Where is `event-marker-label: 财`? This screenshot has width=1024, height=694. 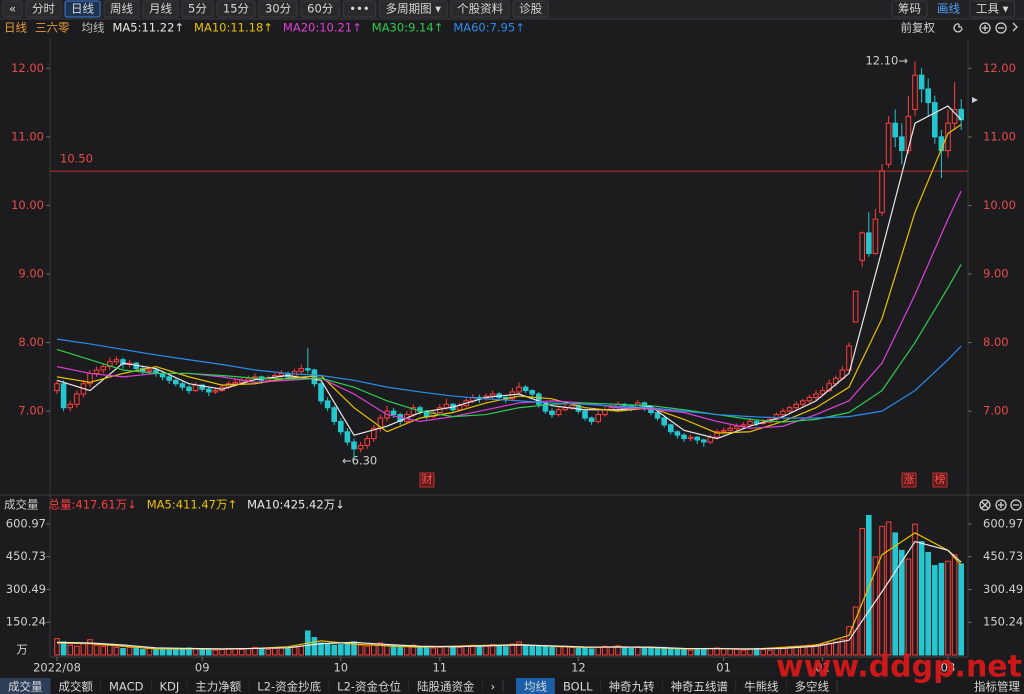 event-marker-label: 财 is located at coordinates (427, 479).